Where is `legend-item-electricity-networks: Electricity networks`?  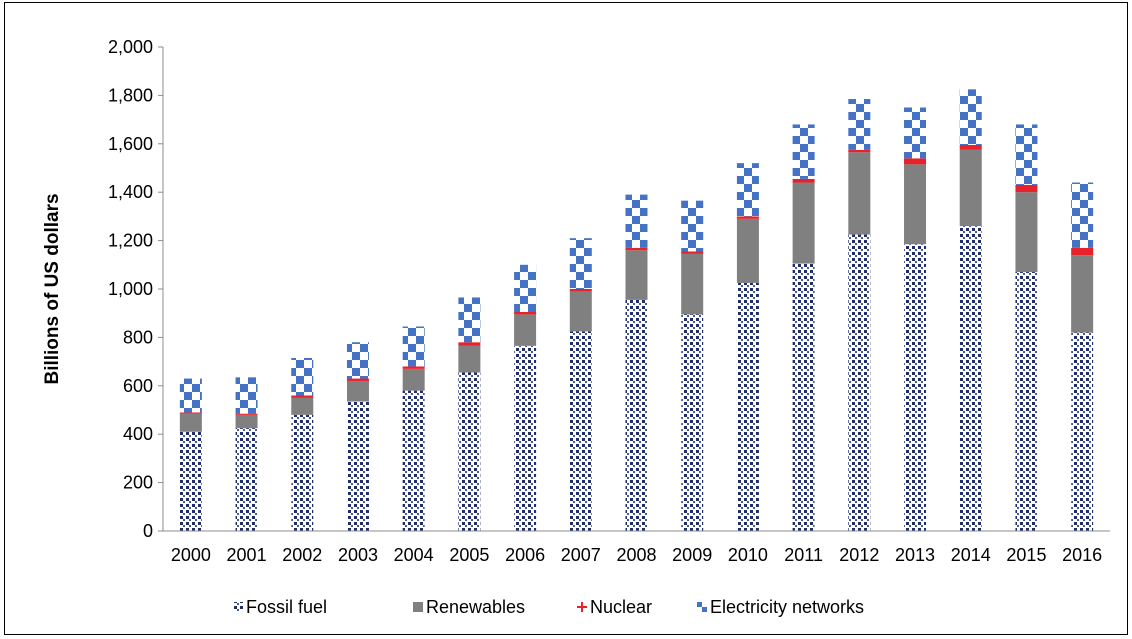 legend-item-electricity-networks: Electricity networks is located at coordinates (780, 607).